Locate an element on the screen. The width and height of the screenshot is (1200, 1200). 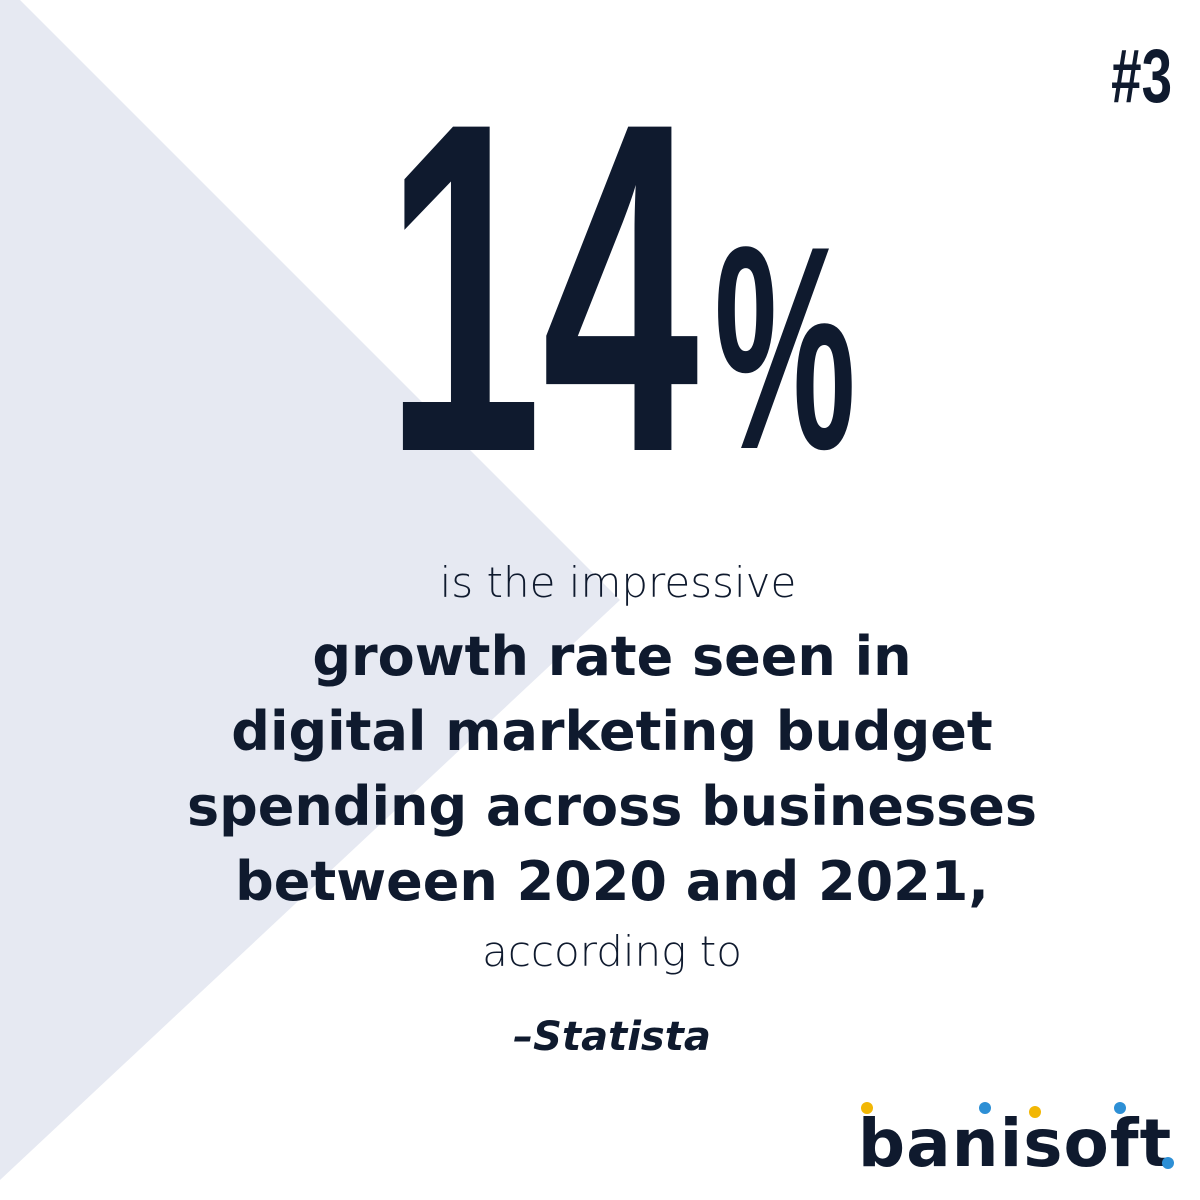
headline-unit: % is located at coordinates (785, 347).